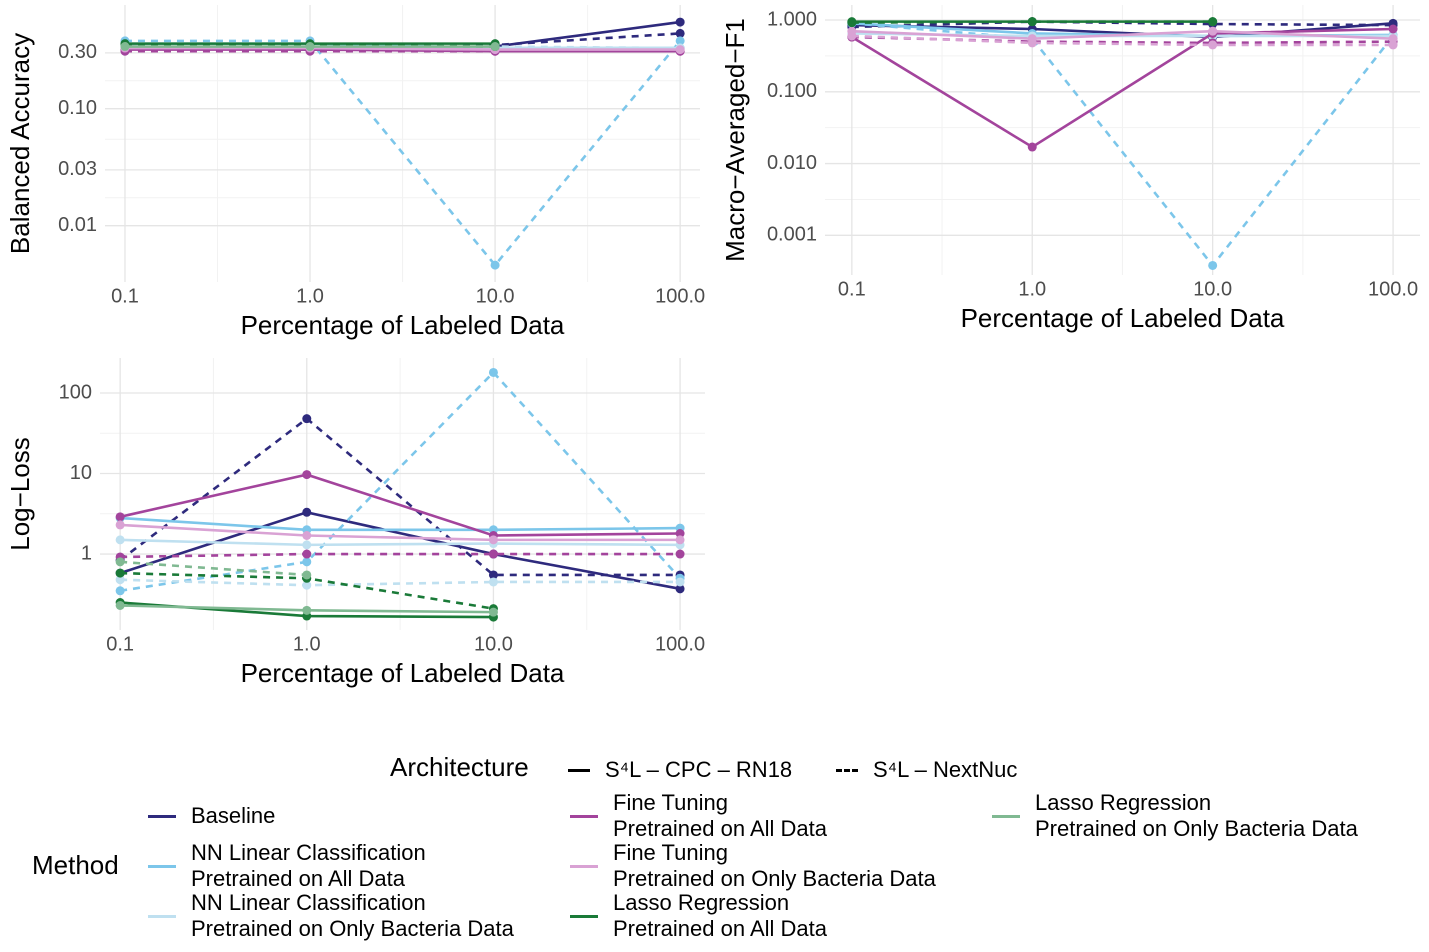 The width and height of the screenshot is (1429, 952). I want to click on y-axis-title: Macro−Averaged−F1, so click(735, 140).